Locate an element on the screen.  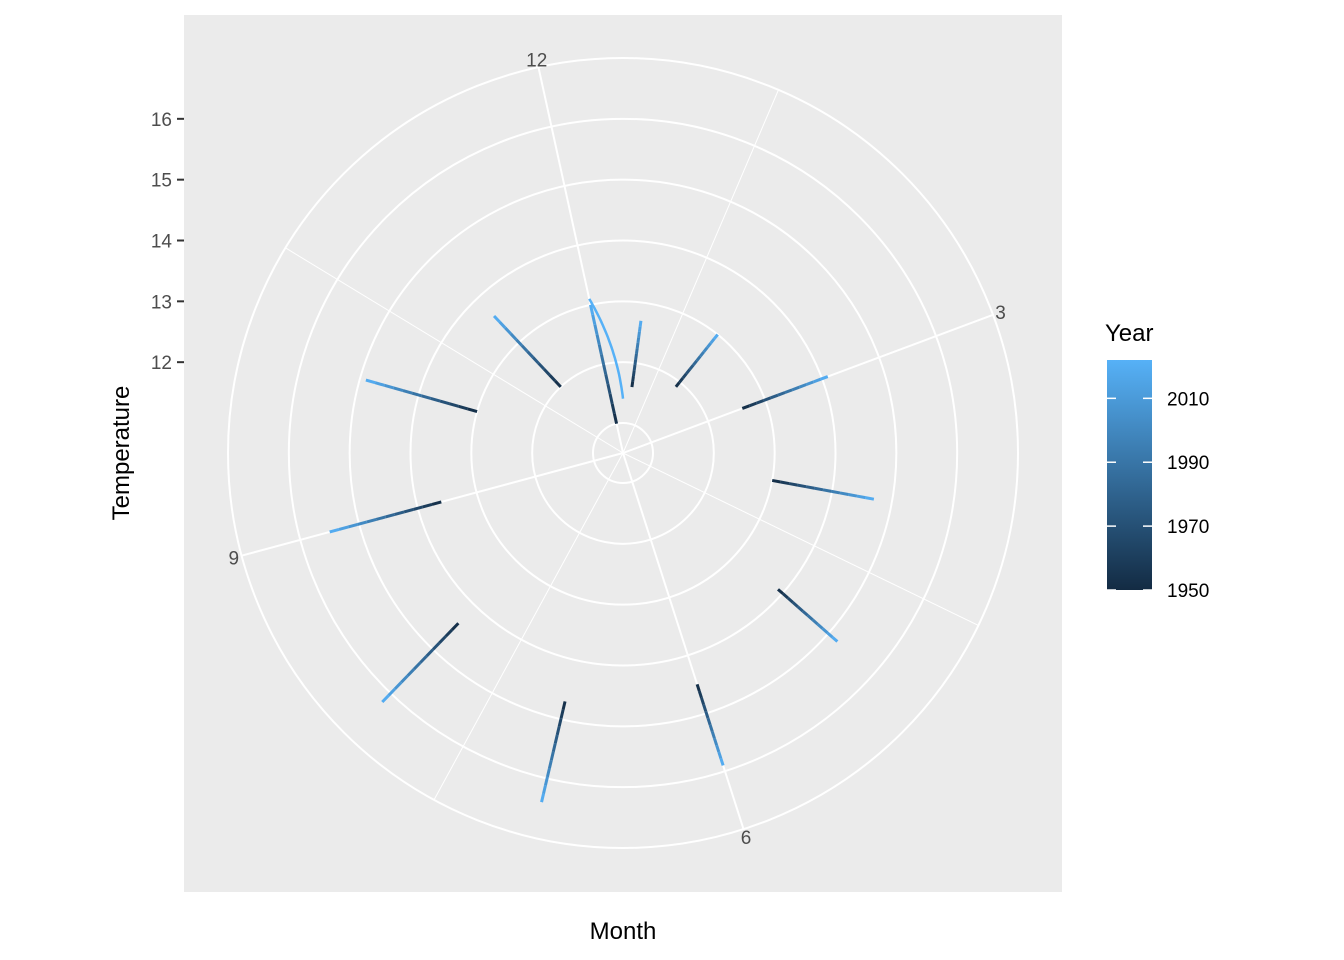
legend-label: 1990 is located at coordinates (1188, 463).